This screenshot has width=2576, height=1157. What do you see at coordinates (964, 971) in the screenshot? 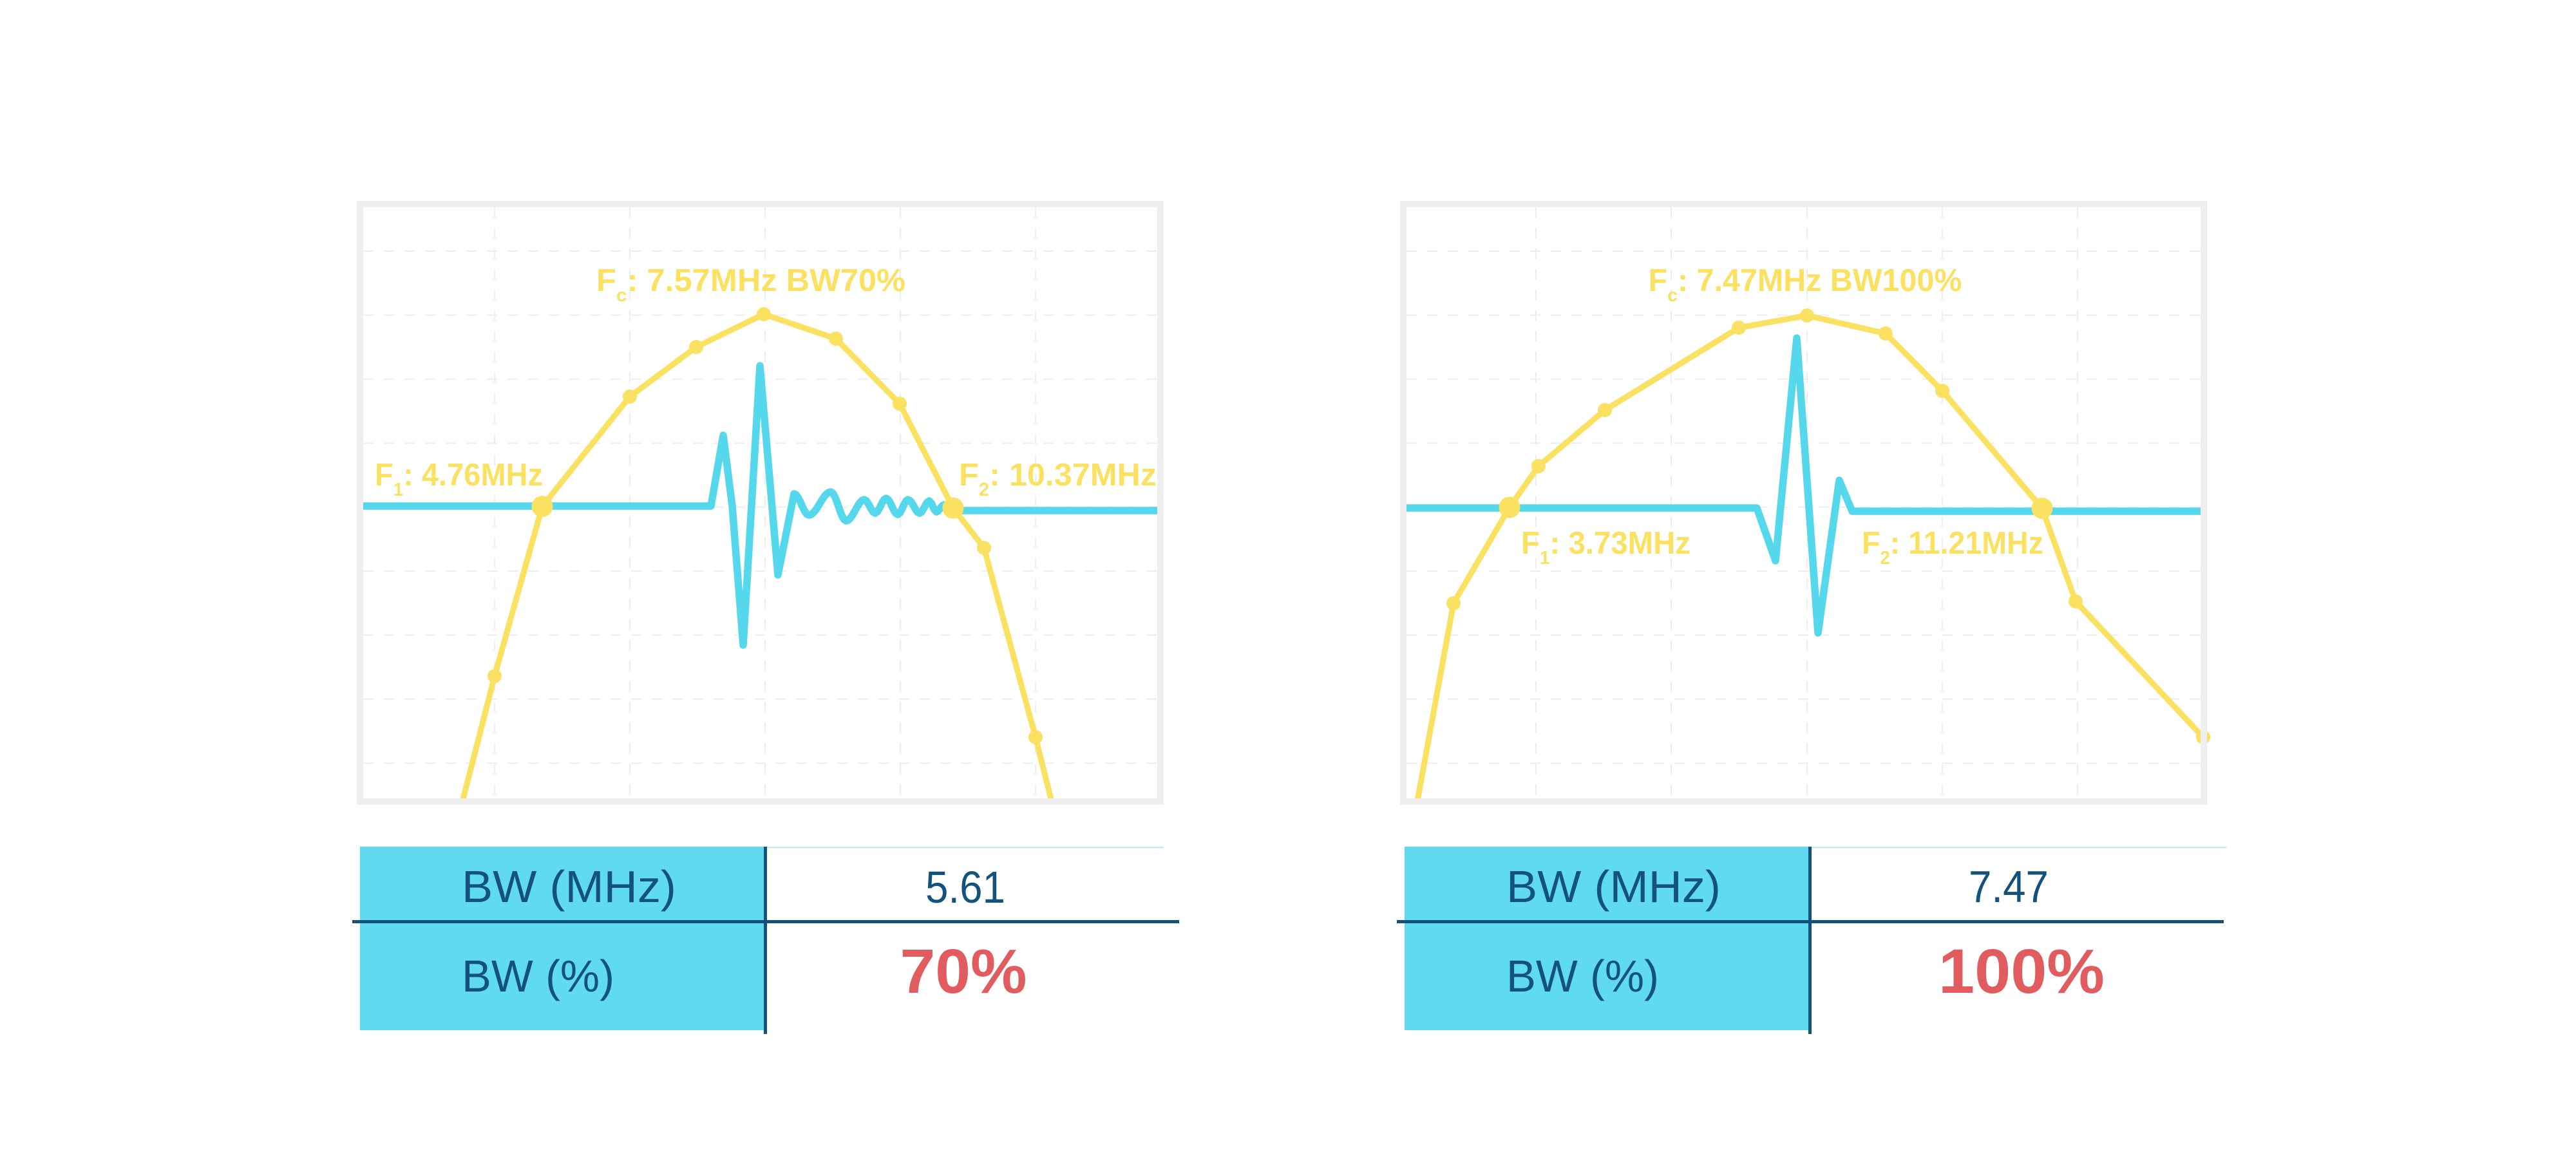
I see `svg-text: 70%` at bounding box center [964, 971].